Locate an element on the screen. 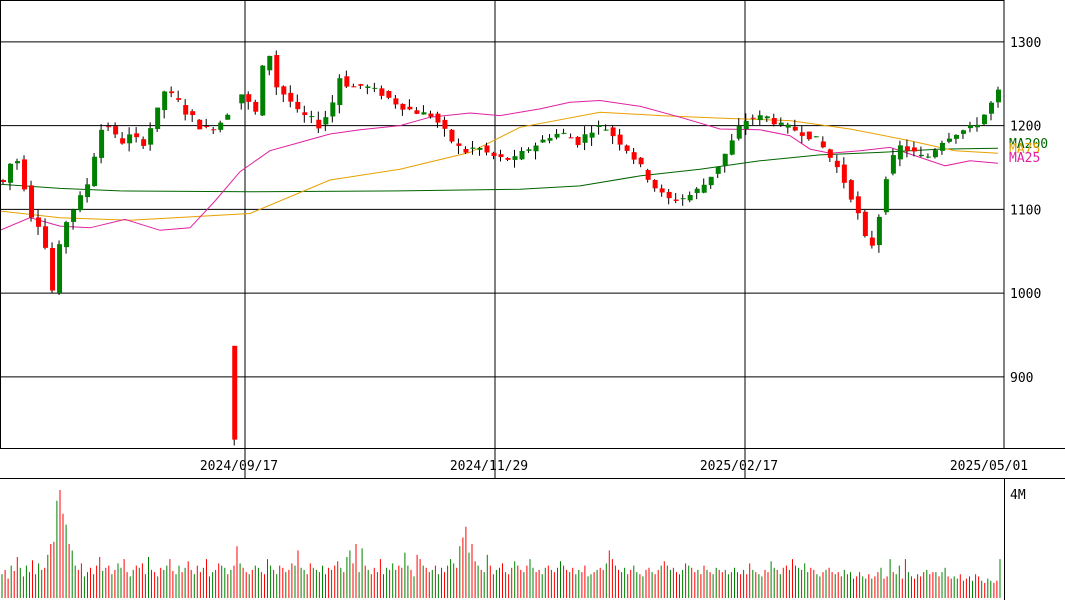 Image resolution: width=1065 pixels, height=600 pixels. price-tick-label: 900 is located at coordinates (1021, 378).